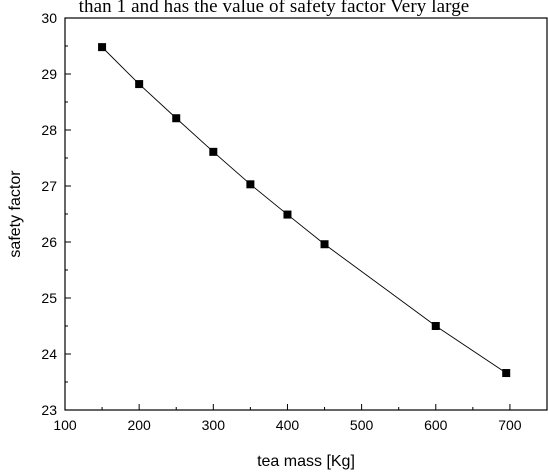  I want to click on y-tick-label: 25, so click(49, 298).